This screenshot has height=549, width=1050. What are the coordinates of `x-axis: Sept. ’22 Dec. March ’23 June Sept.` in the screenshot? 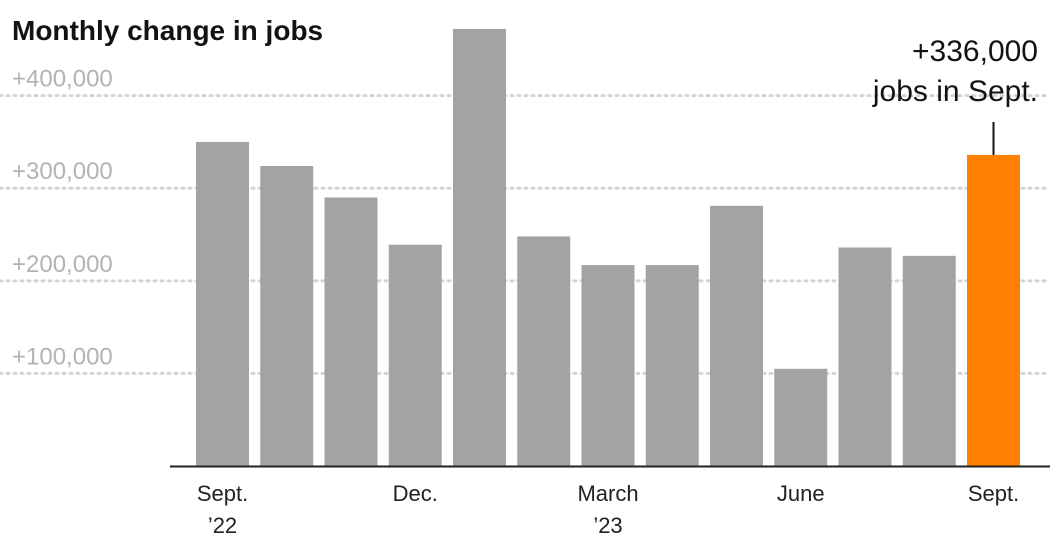 It's located at (610, 501).